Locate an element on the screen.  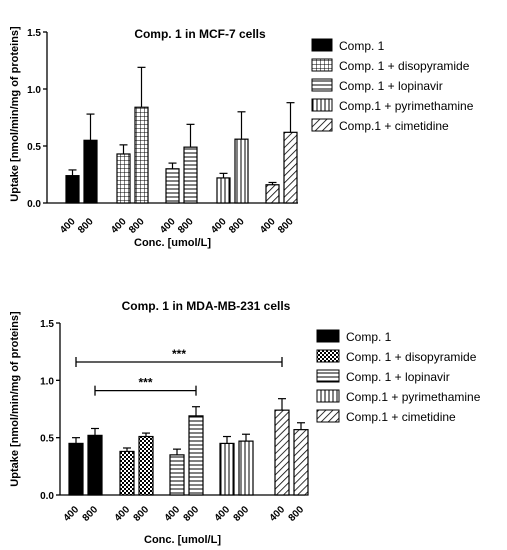
chart0-legend-label: Comp. 1 + disopyramide is located at coordinates (404, 66).